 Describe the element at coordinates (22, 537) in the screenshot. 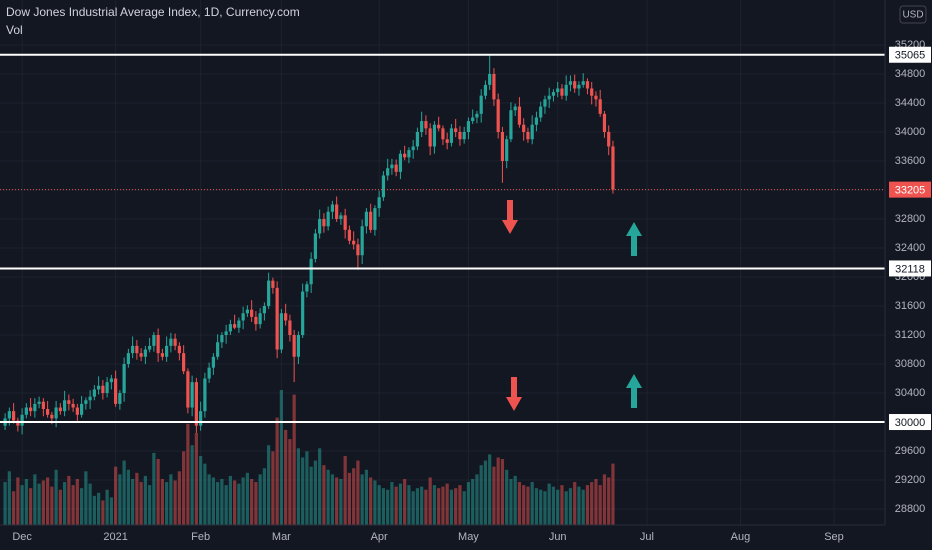

I see `x-tick-label: Dec` at that location.